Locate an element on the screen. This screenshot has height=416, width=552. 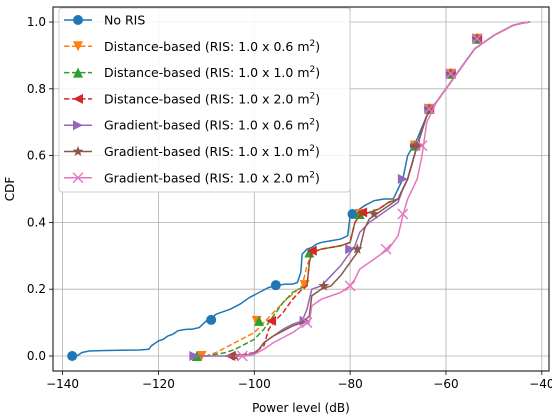
x-tick-label: −40 is located at coordinates (540, 384).